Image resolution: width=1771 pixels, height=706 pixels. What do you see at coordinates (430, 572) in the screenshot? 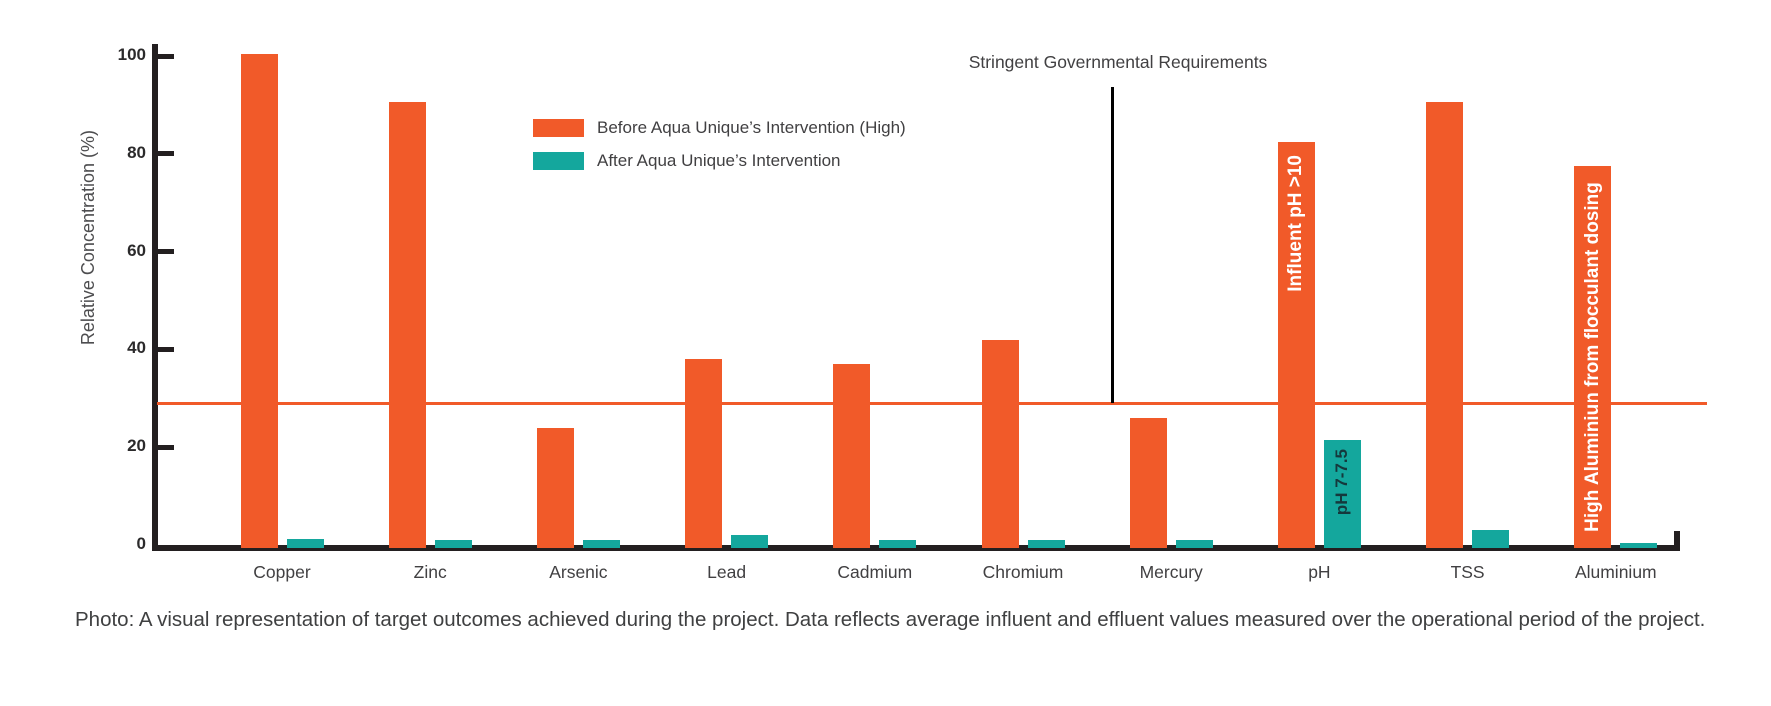
I see `x-axis-label-zinc: Zinc` at bounding box center [430, 572].